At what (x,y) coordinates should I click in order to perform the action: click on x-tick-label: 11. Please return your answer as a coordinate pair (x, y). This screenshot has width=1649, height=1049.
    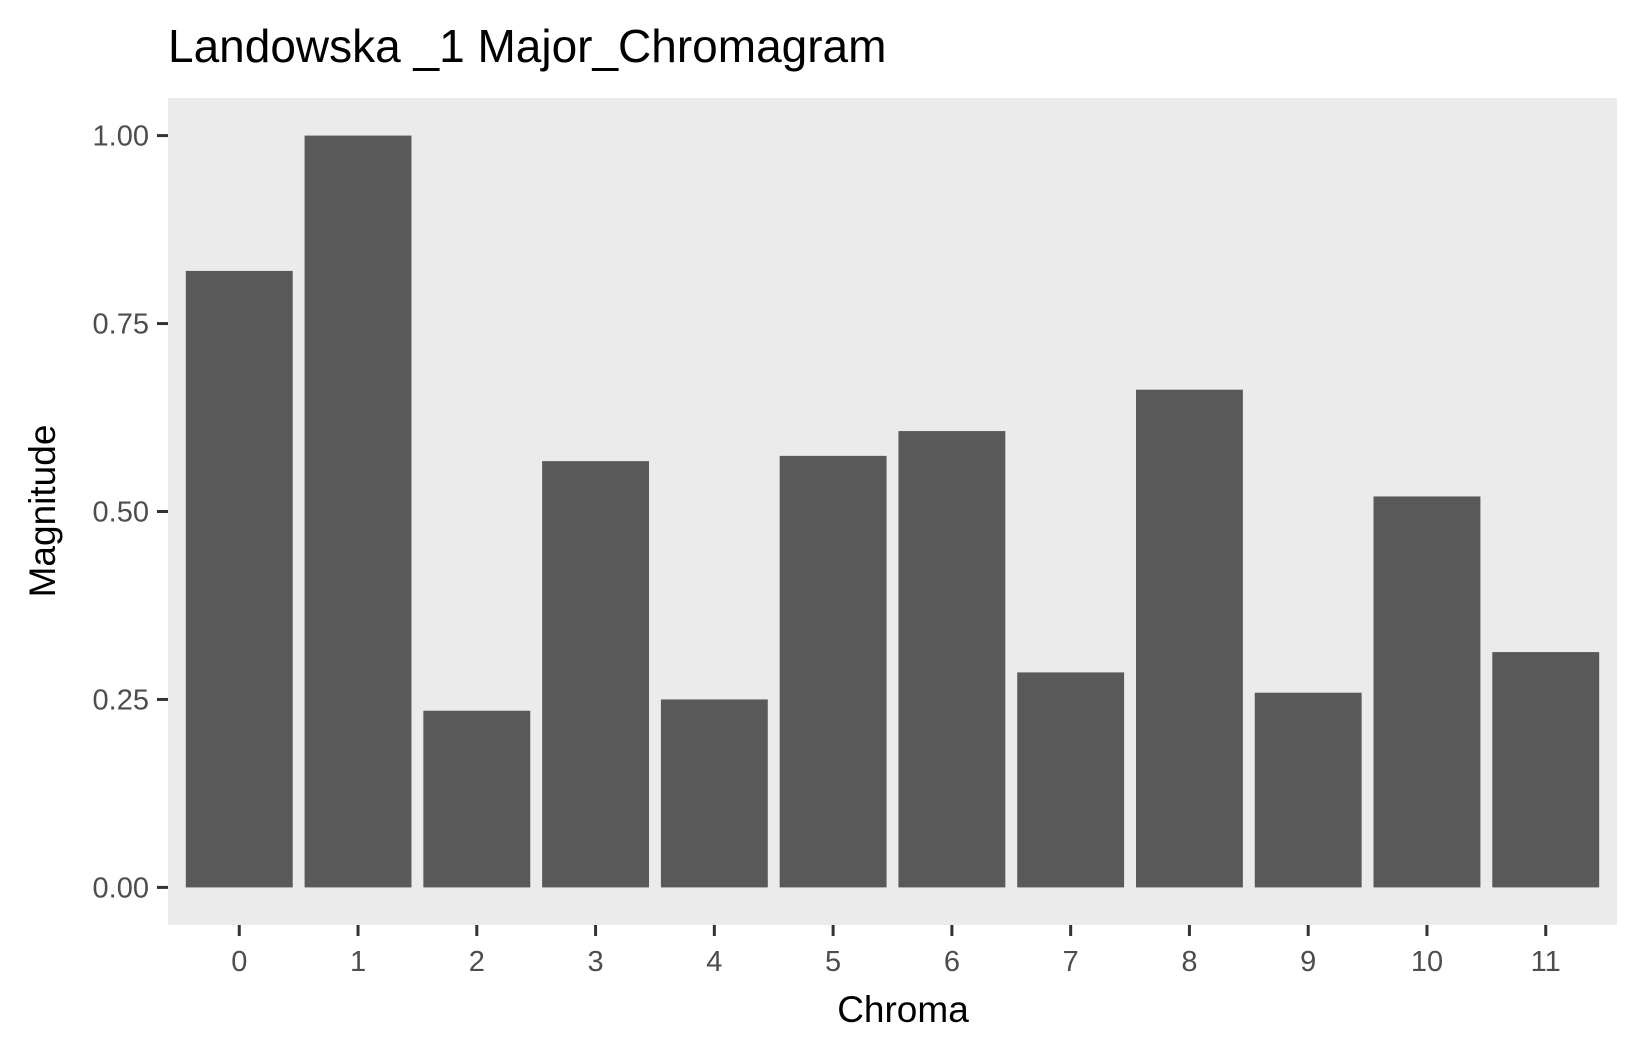
    Looking at the image, I should click on (1546, 962).